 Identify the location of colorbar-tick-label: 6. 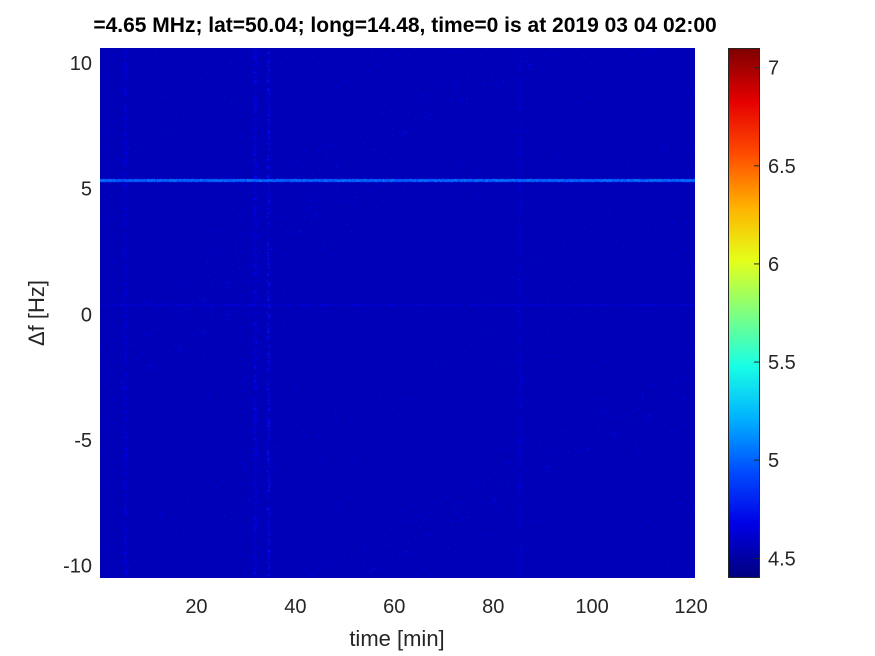
(773, 265).